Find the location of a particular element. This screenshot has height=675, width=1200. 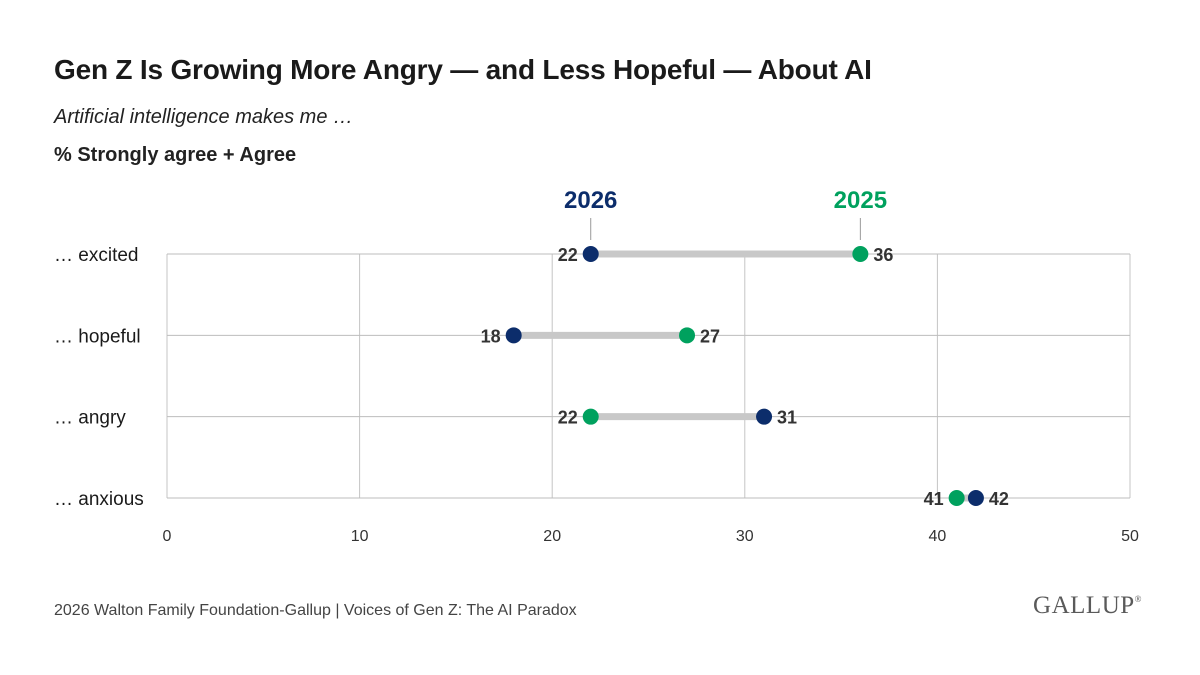

measure-label: % Strongly agree + Agree is located at coordinates (175, 155).